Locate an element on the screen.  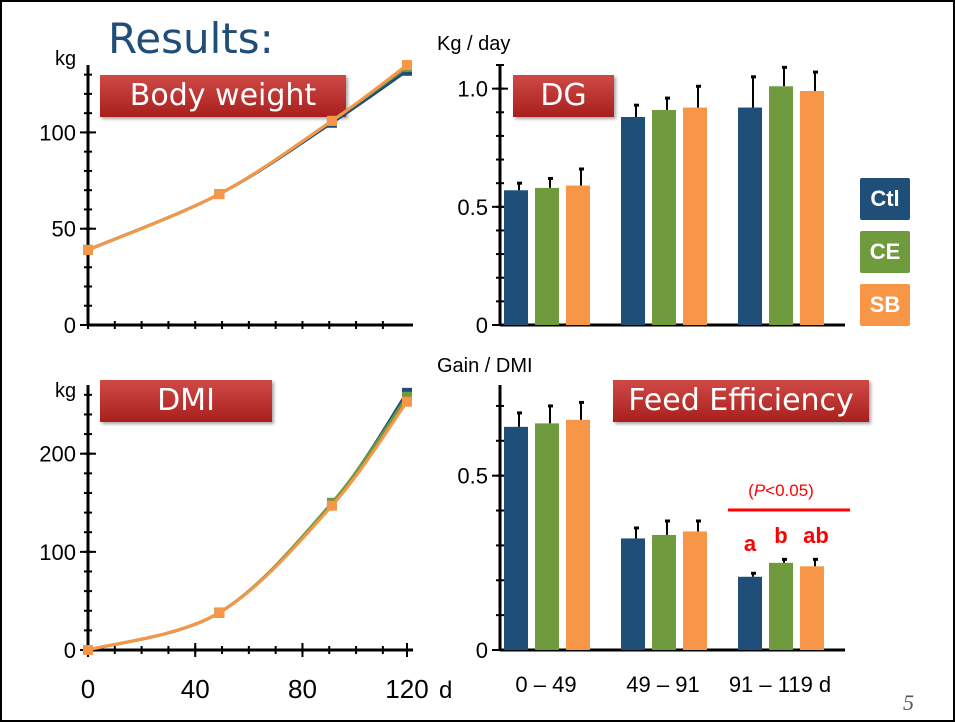
tag-body-weight: Body weight is located at coordinates (223, 96).